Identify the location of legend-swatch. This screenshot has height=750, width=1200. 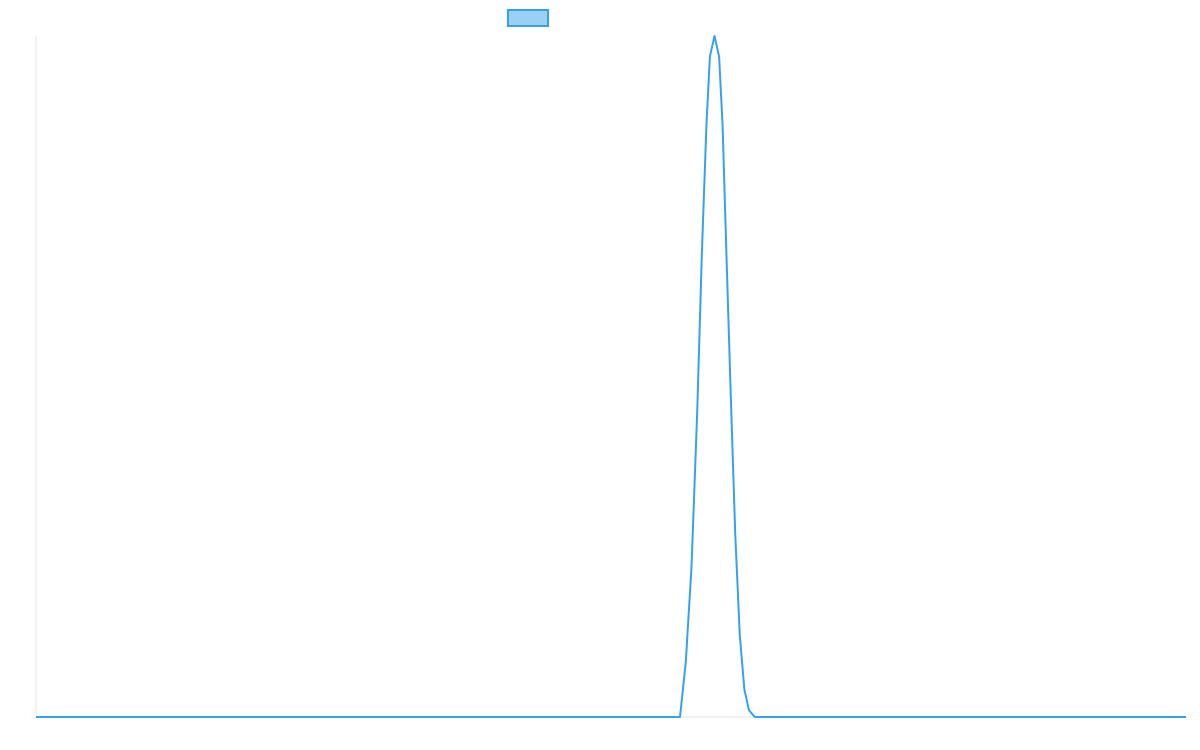
(528, 18).